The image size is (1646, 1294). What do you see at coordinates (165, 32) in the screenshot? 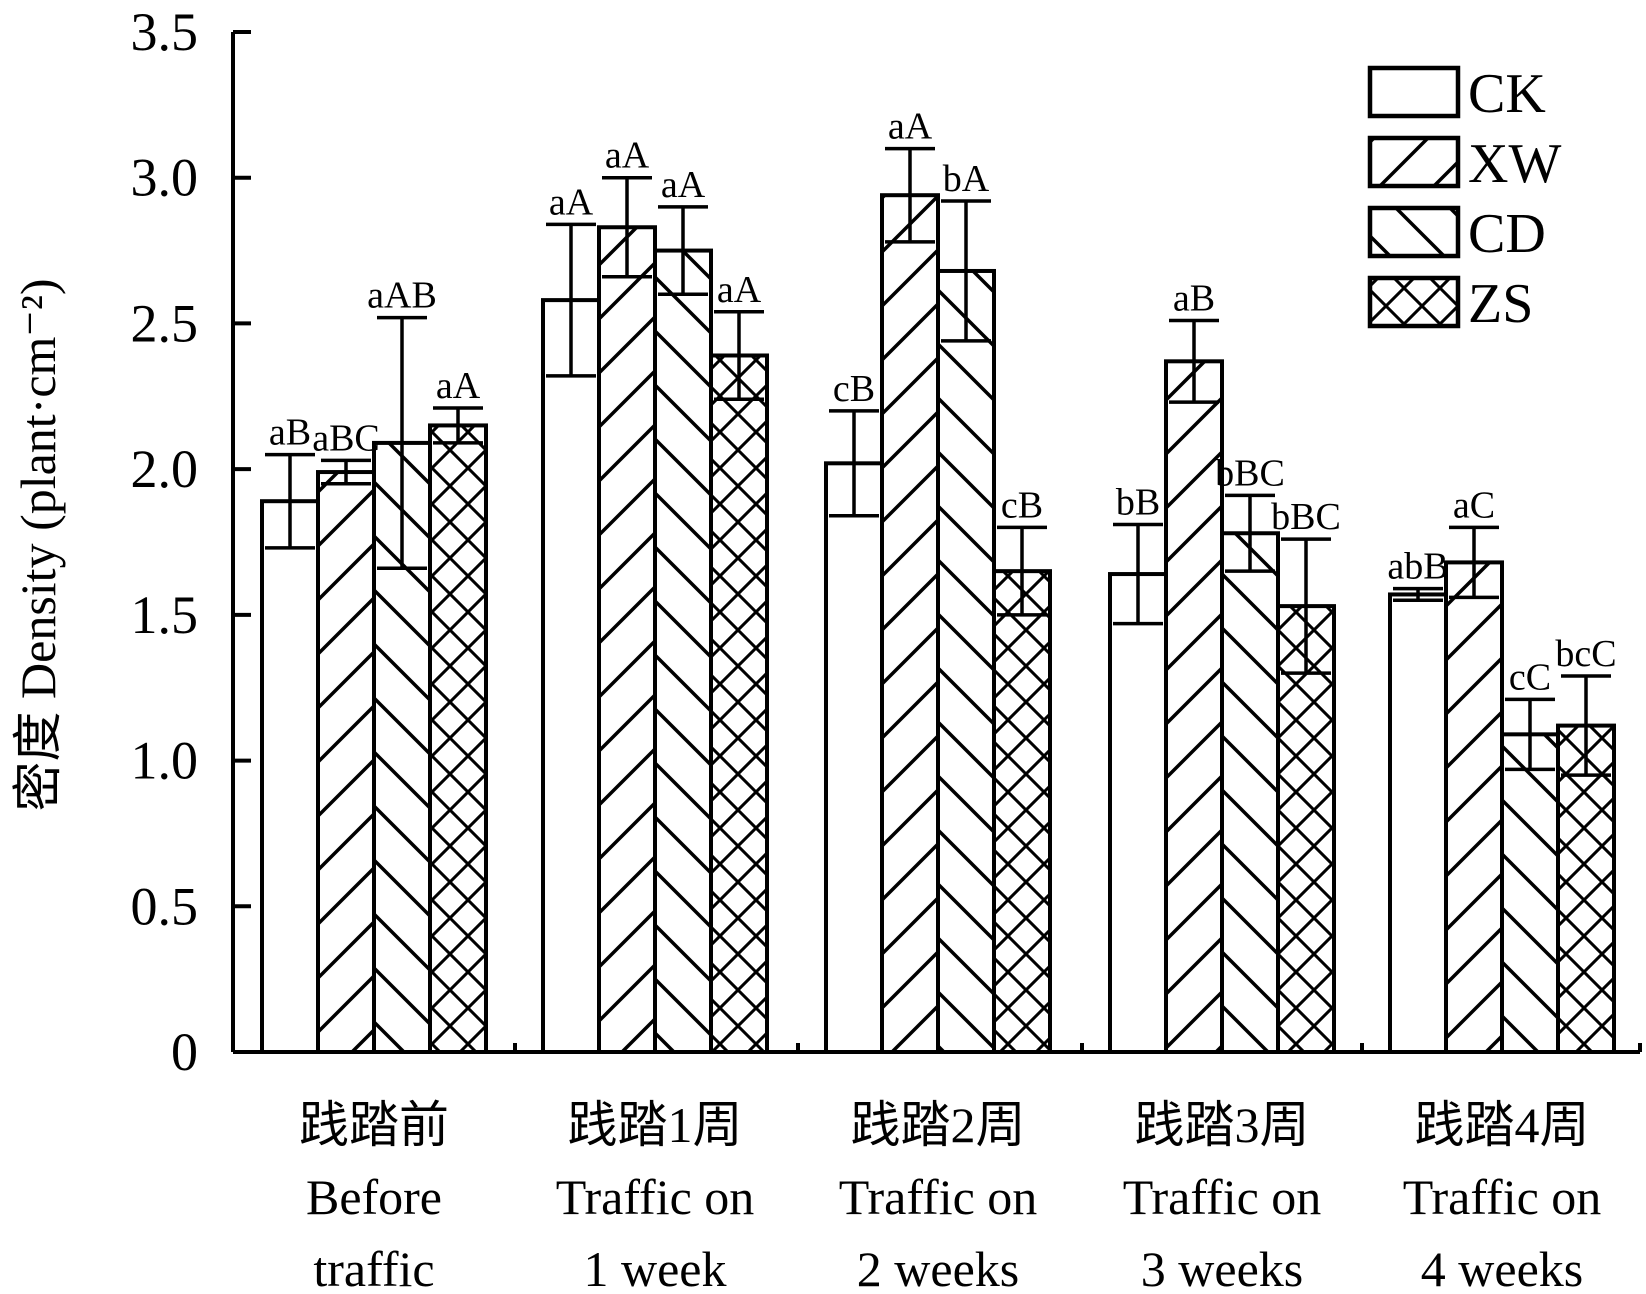
I see `y-tick-label: 3.5` at bounding box center [165, 32].